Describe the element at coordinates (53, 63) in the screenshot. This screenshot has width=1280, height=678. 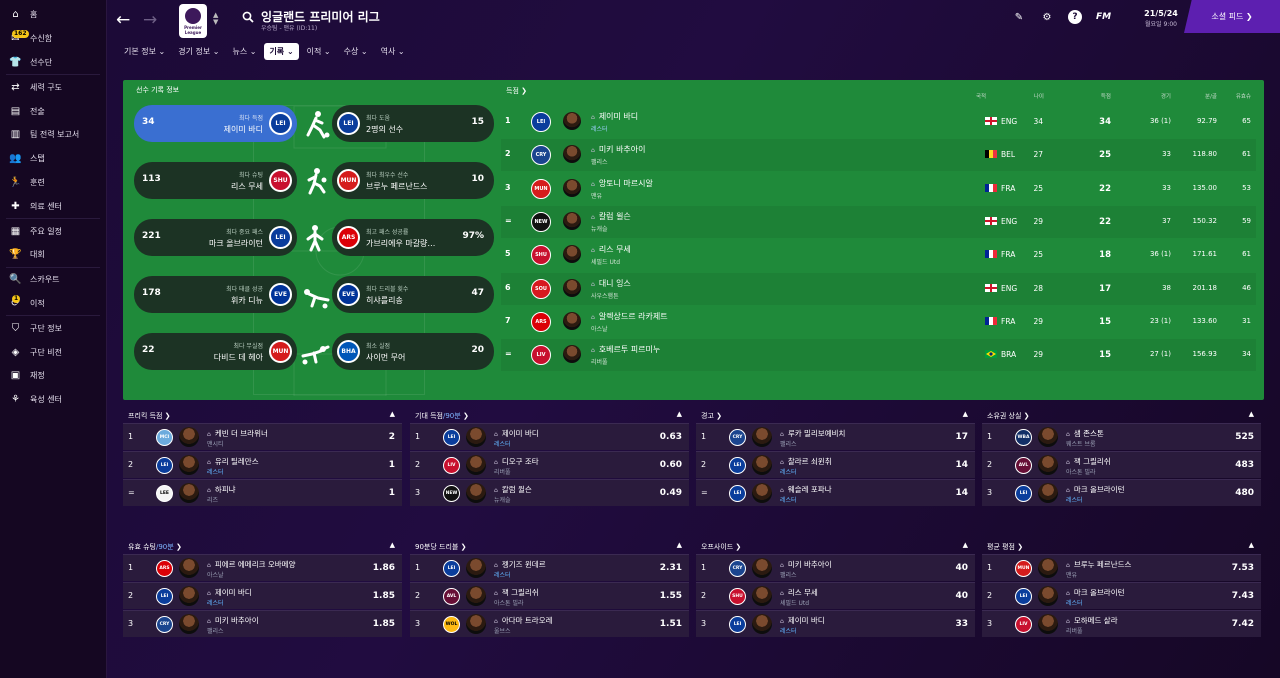
I see `sidebar-item: 👕 선수단` at that location.